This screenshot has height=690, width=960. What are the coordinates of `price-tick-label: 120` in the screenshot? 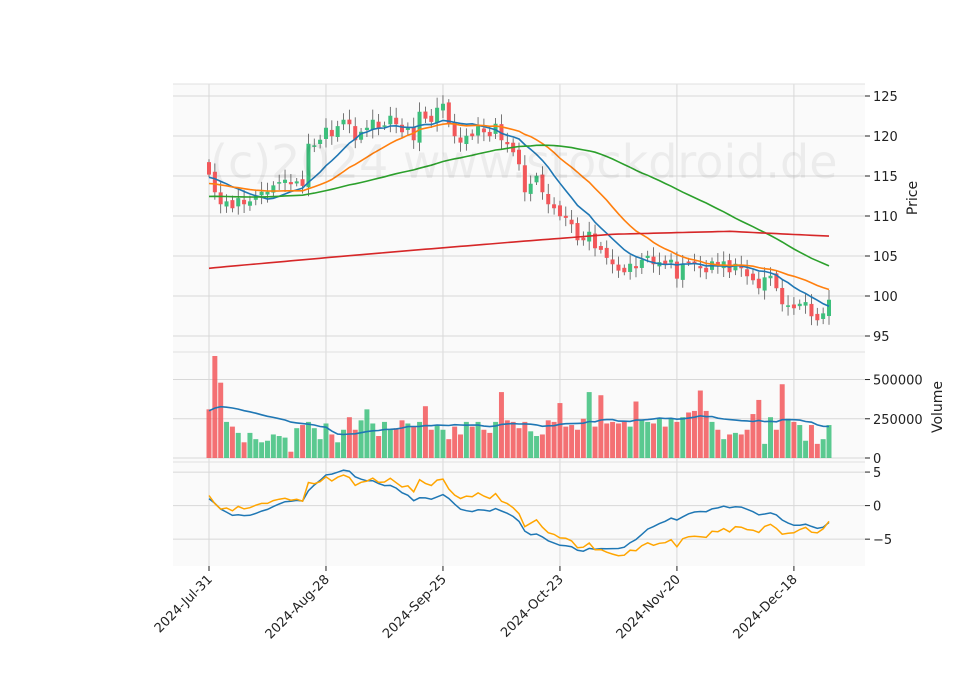 It's located at (885, 137).